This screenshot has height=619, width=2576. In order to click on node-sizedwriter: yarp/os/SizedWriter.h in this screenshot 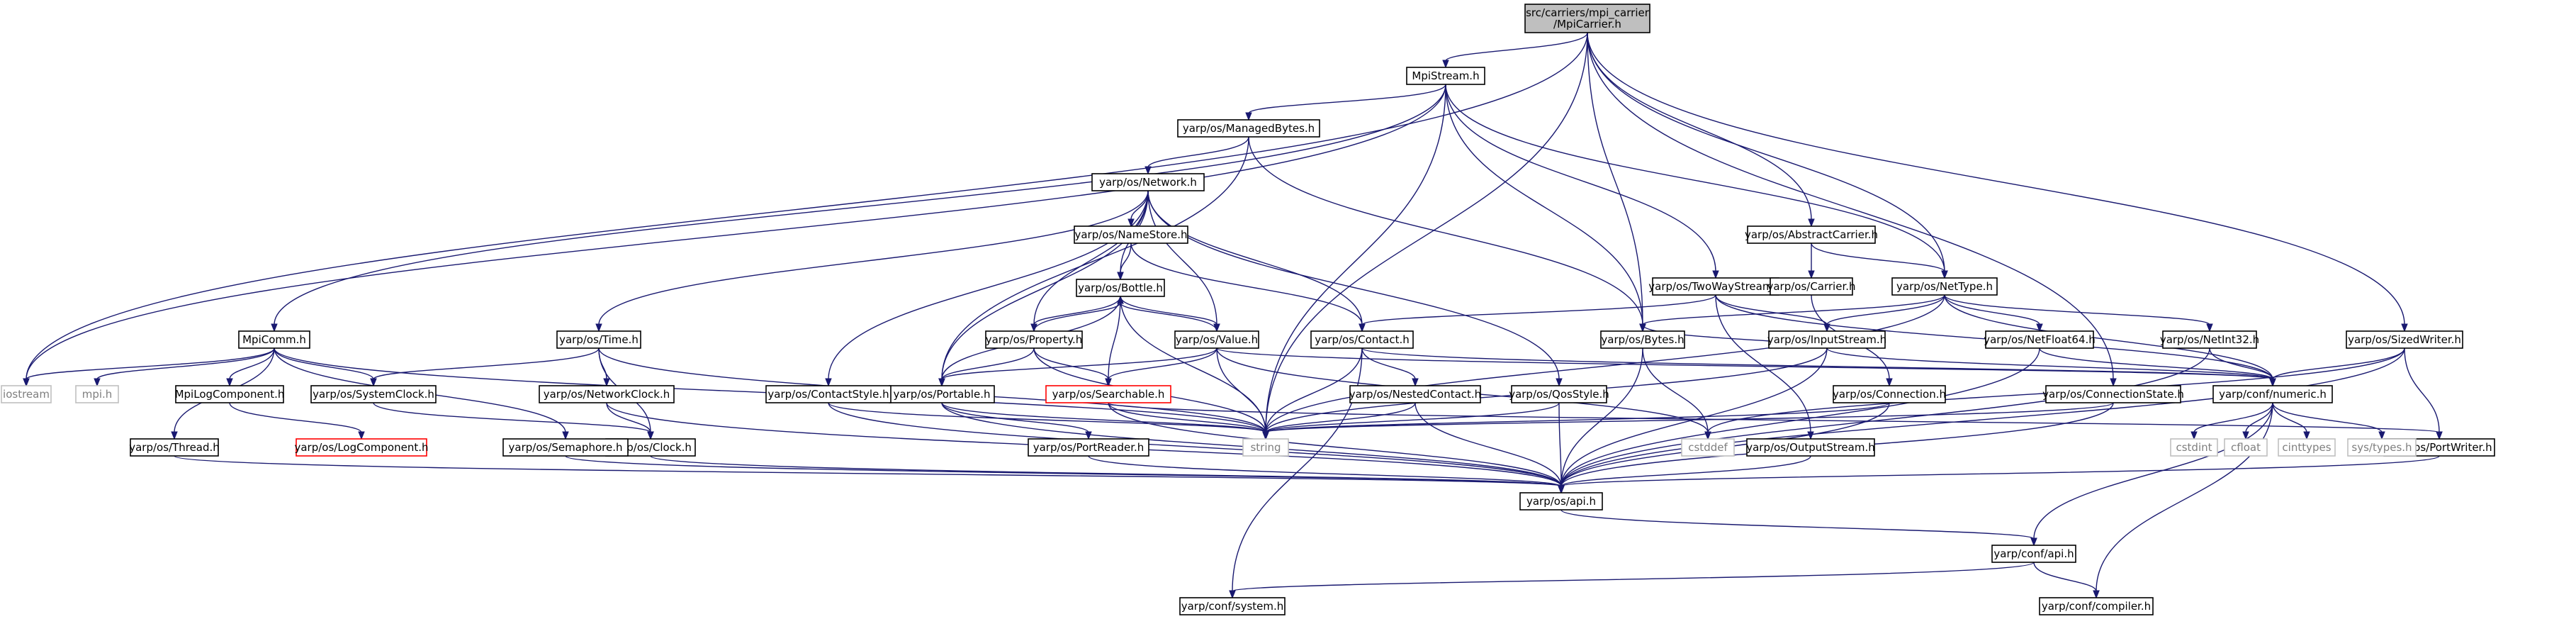, I will do `click(2404, 339)`.